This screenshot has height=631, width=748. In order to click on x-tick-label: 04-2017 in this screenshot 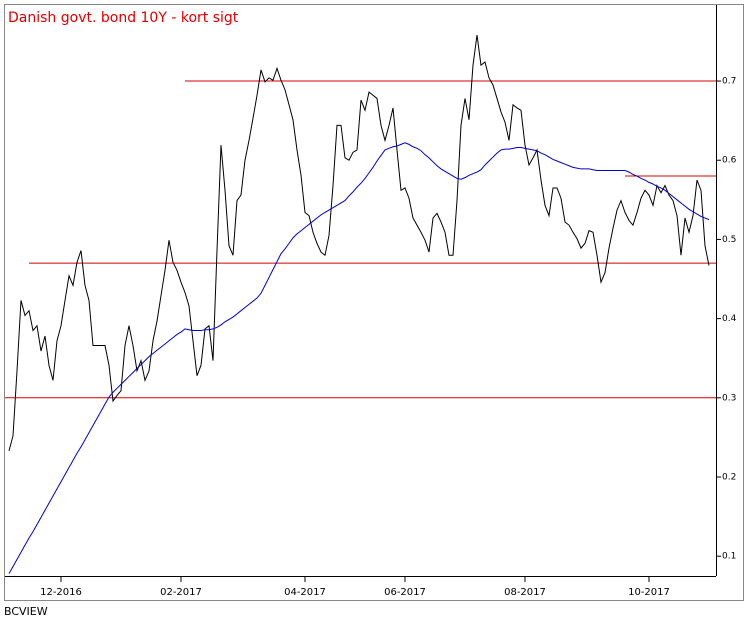, I will do `click(305, 592)`.